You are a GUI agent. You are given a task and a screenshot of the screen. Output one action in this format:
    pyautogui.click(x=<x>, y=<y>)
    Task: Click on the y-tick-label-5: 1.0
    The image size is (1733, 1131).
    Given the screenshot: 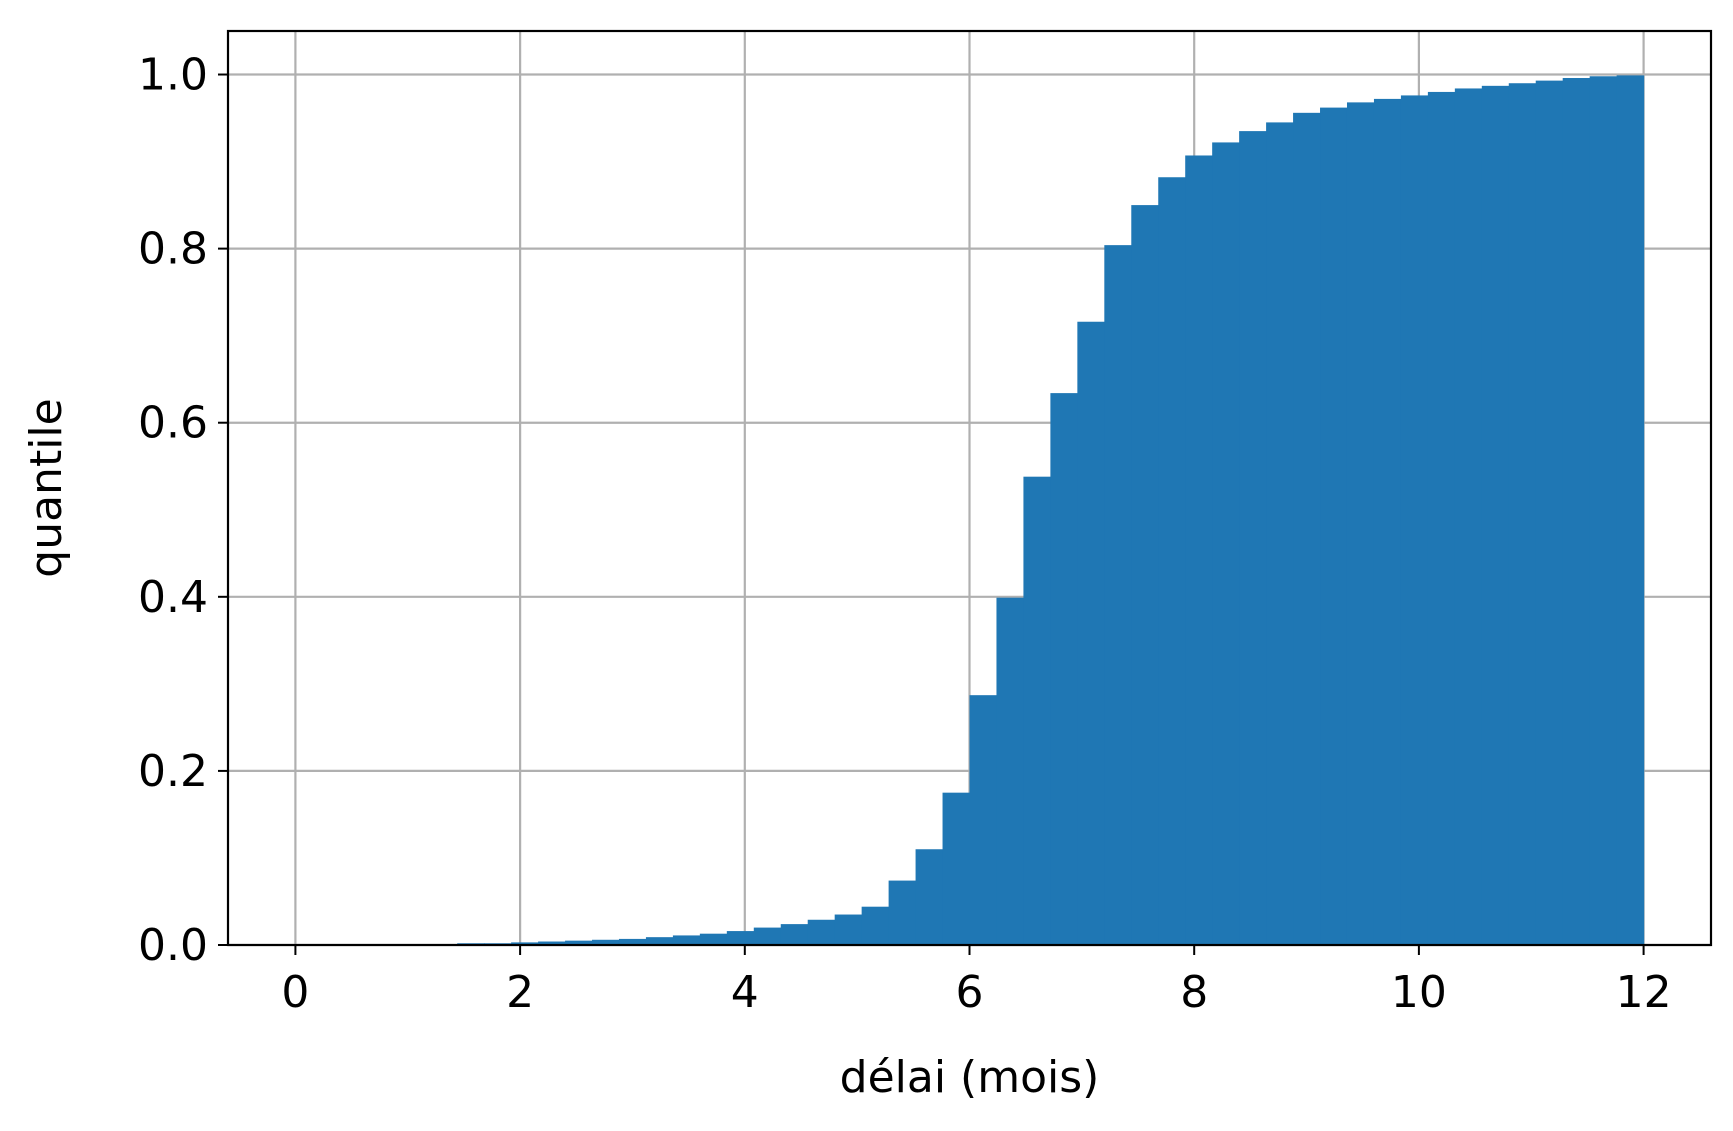 What is the action you would take?
    pyautogui.click(x=173, y=75)
    